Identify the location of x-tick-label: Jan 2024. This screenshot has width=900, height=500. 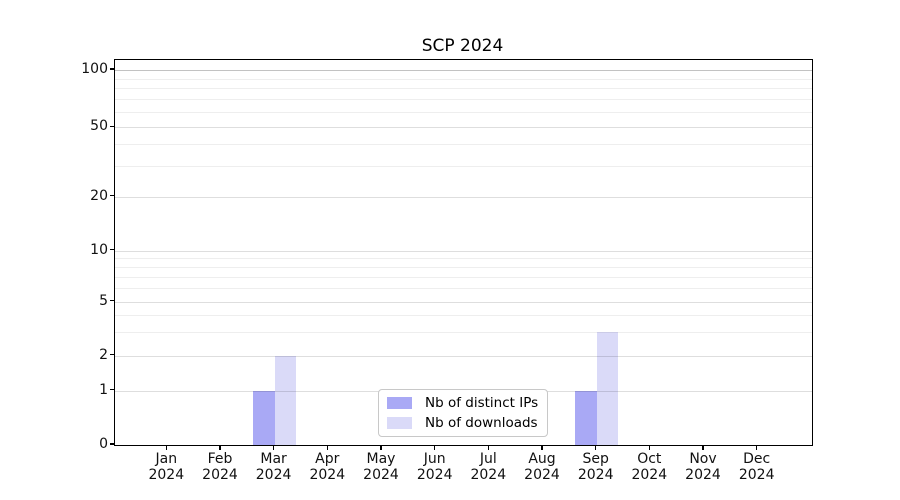
(166, 467).